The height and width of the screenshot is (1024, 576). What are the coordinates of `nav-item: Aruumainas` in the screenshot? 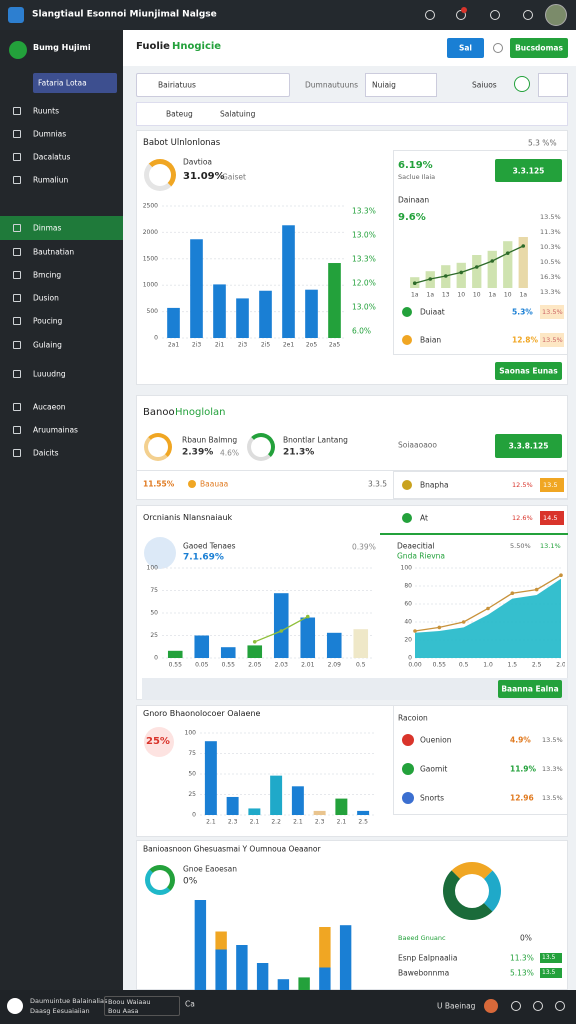 It's located at (55, 430).